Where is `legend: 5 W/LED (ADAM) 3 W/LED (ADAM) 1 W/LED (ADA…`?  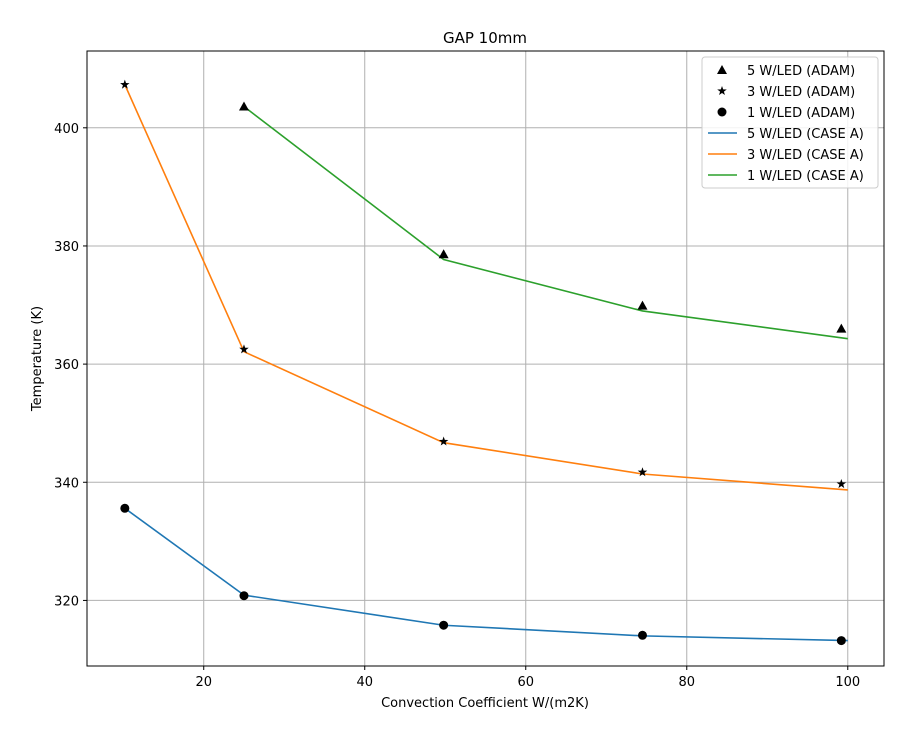 legend: 5 W/LED (ADAM) 3 W/LED (ADAM) 1 W/LED (ADA… is located at coordinates (790, 122).